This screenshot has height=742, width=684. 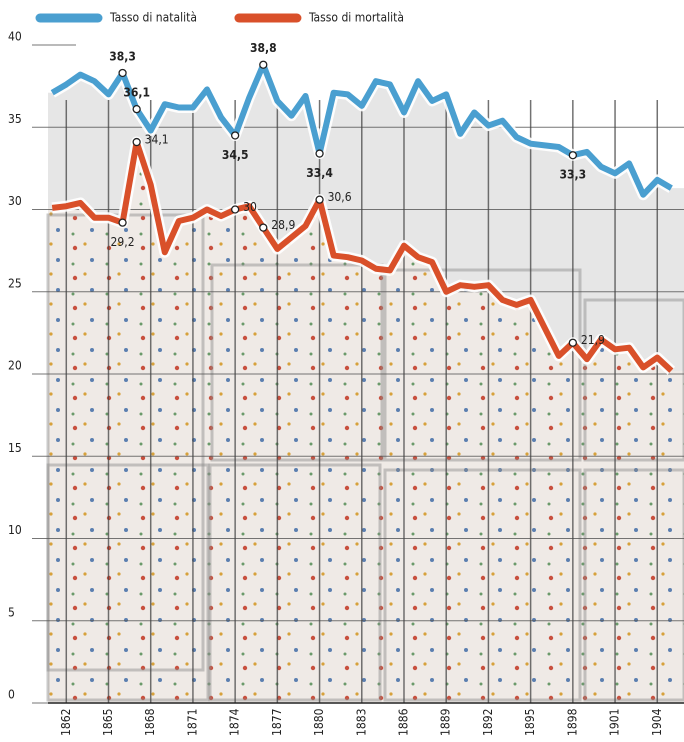 What do you see at coordinates (356, 18) in the screenshot?
I see `legend-label: Tasso di mortalità` at bounding box center [356, 18].